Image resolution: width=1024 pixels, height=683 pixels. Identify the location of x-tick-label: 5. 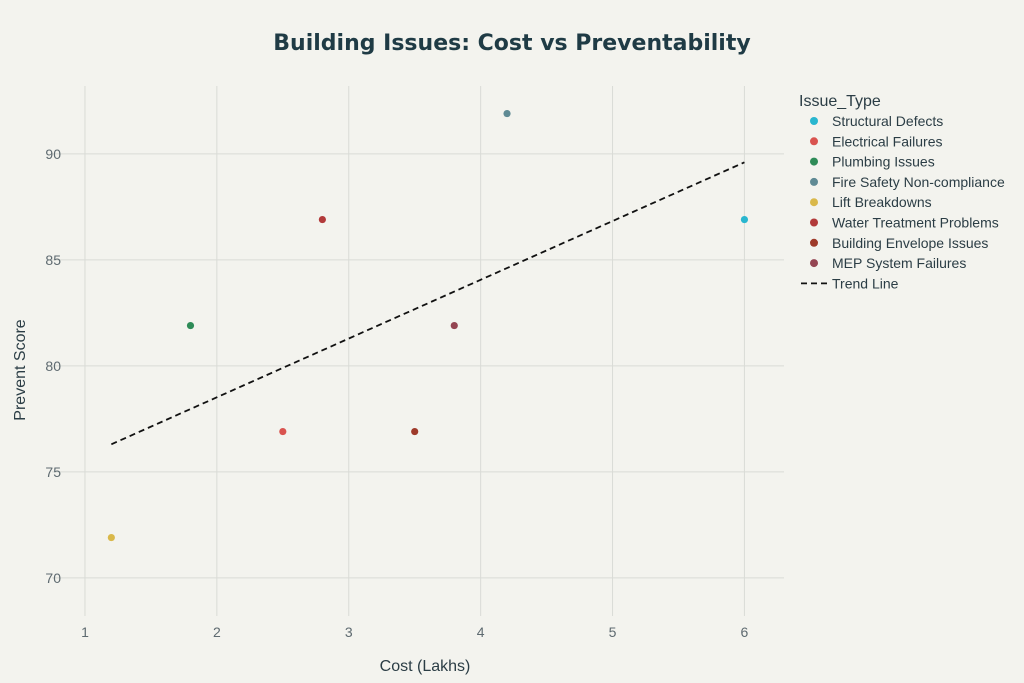
(613, 632).